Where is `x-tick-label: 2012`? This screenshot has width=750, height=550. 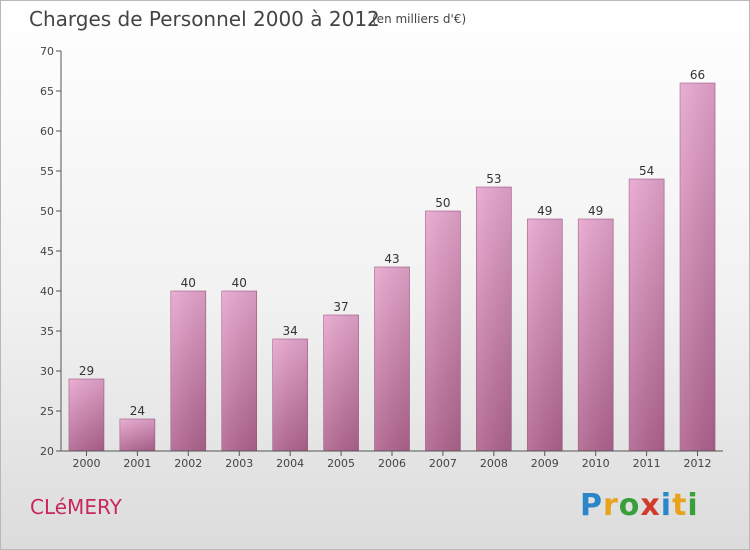 x-tick-label: 2012 is located at coordinates (698, 463).